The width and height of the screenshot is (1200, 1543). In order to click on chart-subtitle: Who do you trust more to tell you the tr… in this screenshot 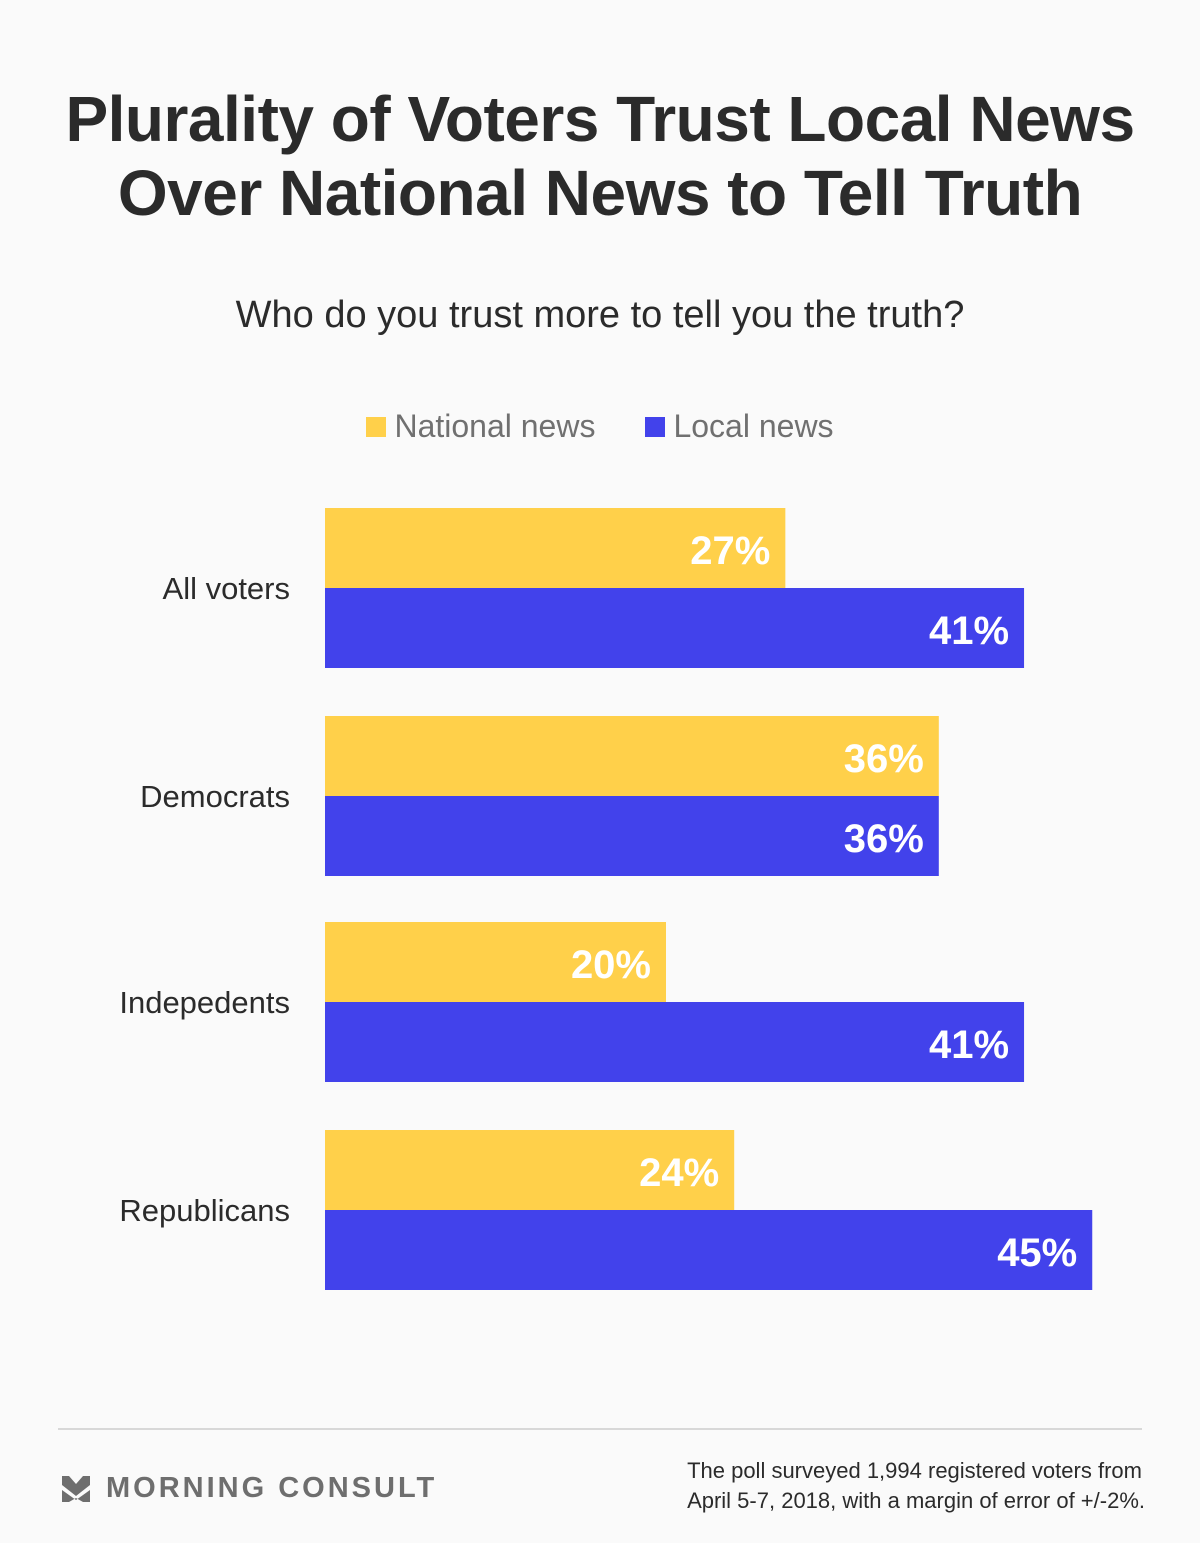, I will do `click(600, 315)`.